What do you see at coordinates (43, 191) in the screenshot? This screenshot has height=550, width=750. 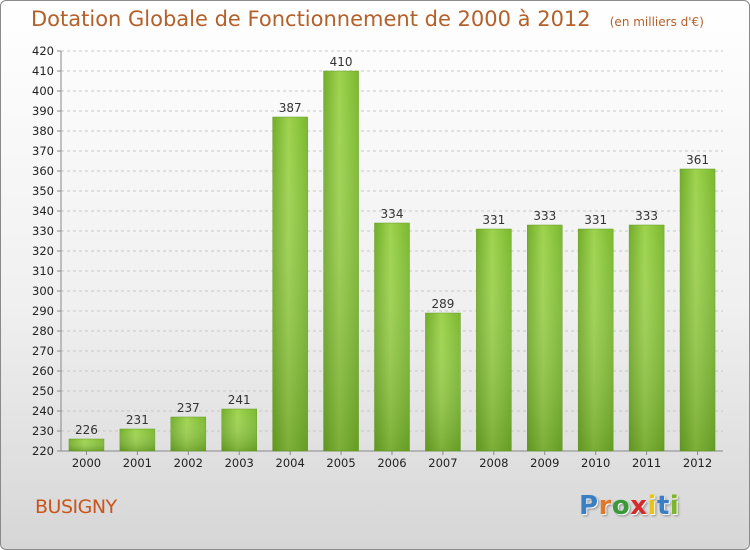 I see `y-tick-label: 350` at bounding box center [43, 191].